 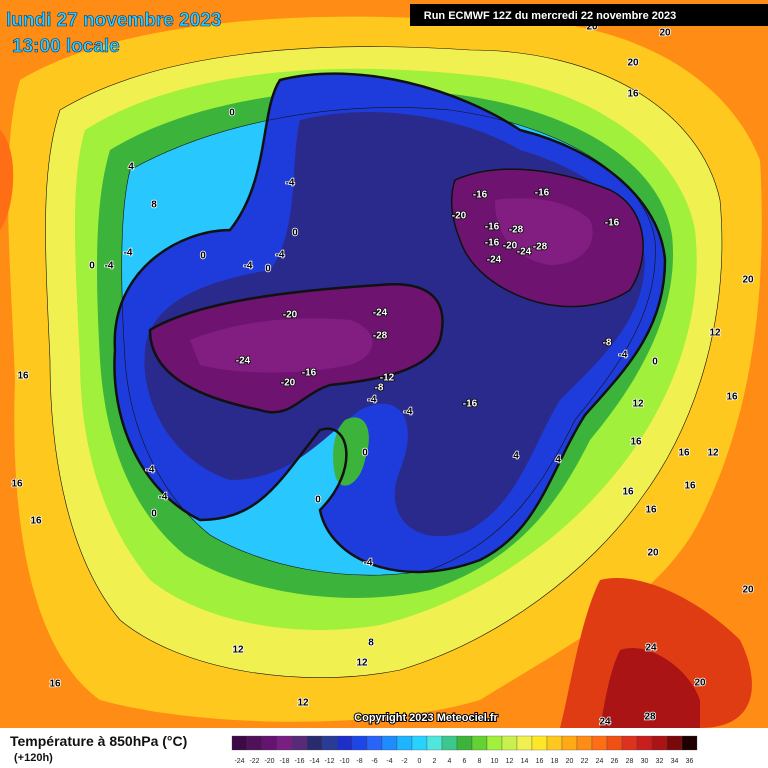 What do you see at coordinates (605, 722) in the screenshot?
I see `contour-label: 24` at bounding box center [605, 722].